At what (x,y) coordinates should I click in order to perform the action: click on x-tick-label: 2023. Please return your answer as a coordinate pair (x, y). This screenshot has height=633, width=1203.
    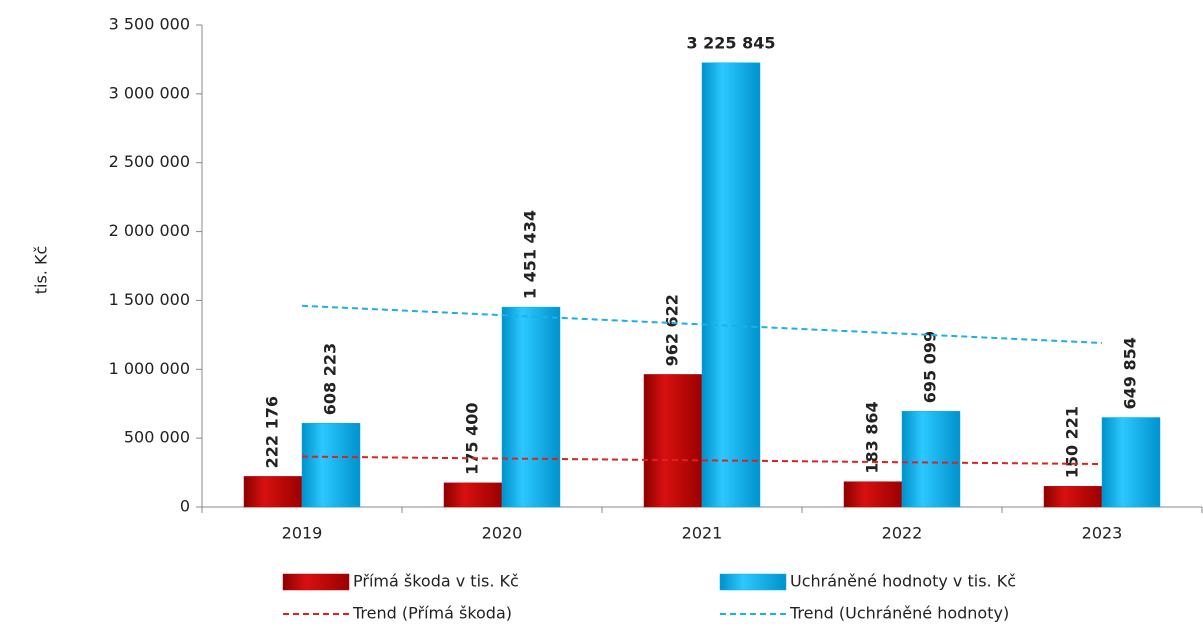
    Looking at the image, I should click on (1102, 533).